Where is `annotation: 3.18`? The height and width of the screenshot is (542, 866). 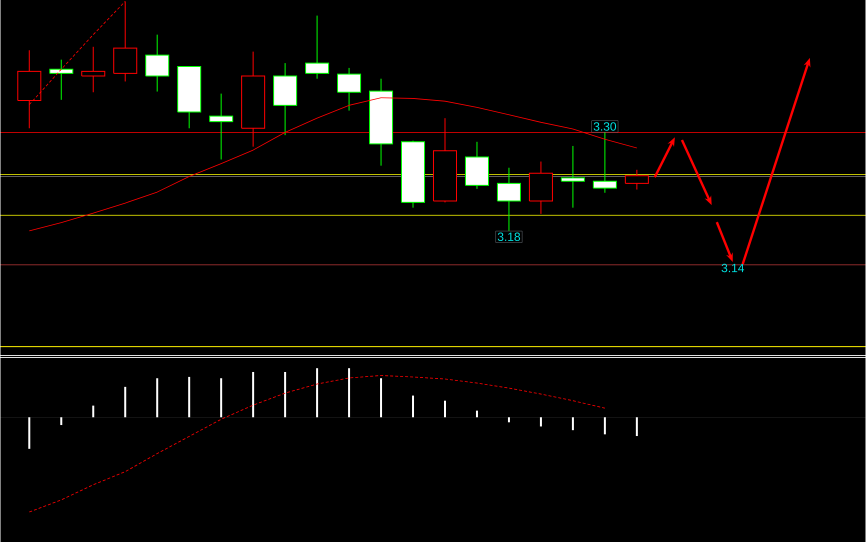 annotation: 3.18 is located at coordinates (509, 236).